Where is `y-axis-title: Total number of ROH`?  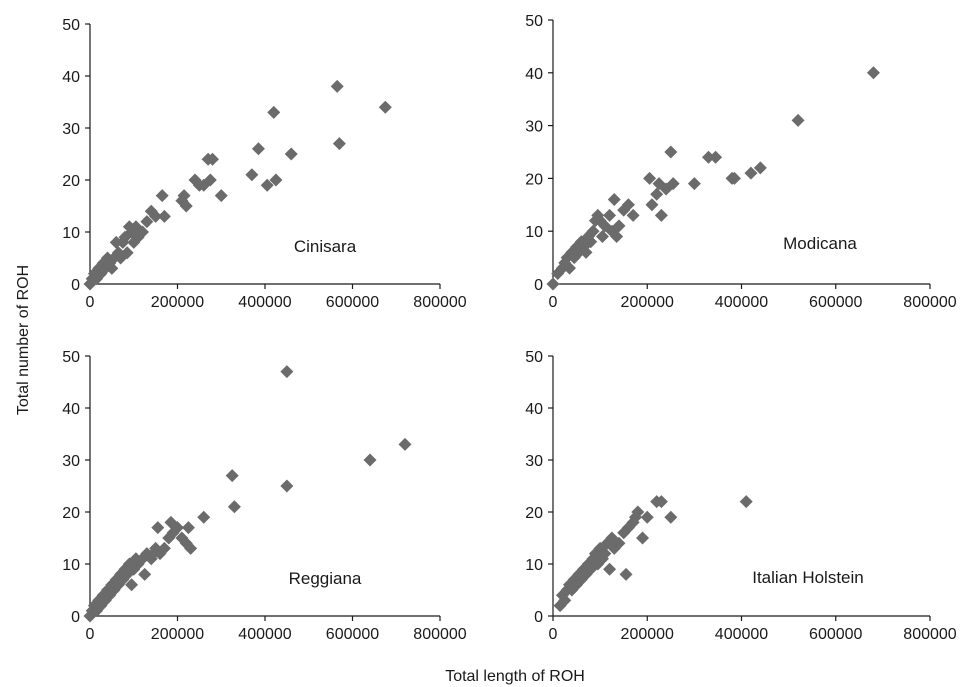 y-axis-title: Total number of ROH is located at coordinates (23, 340).